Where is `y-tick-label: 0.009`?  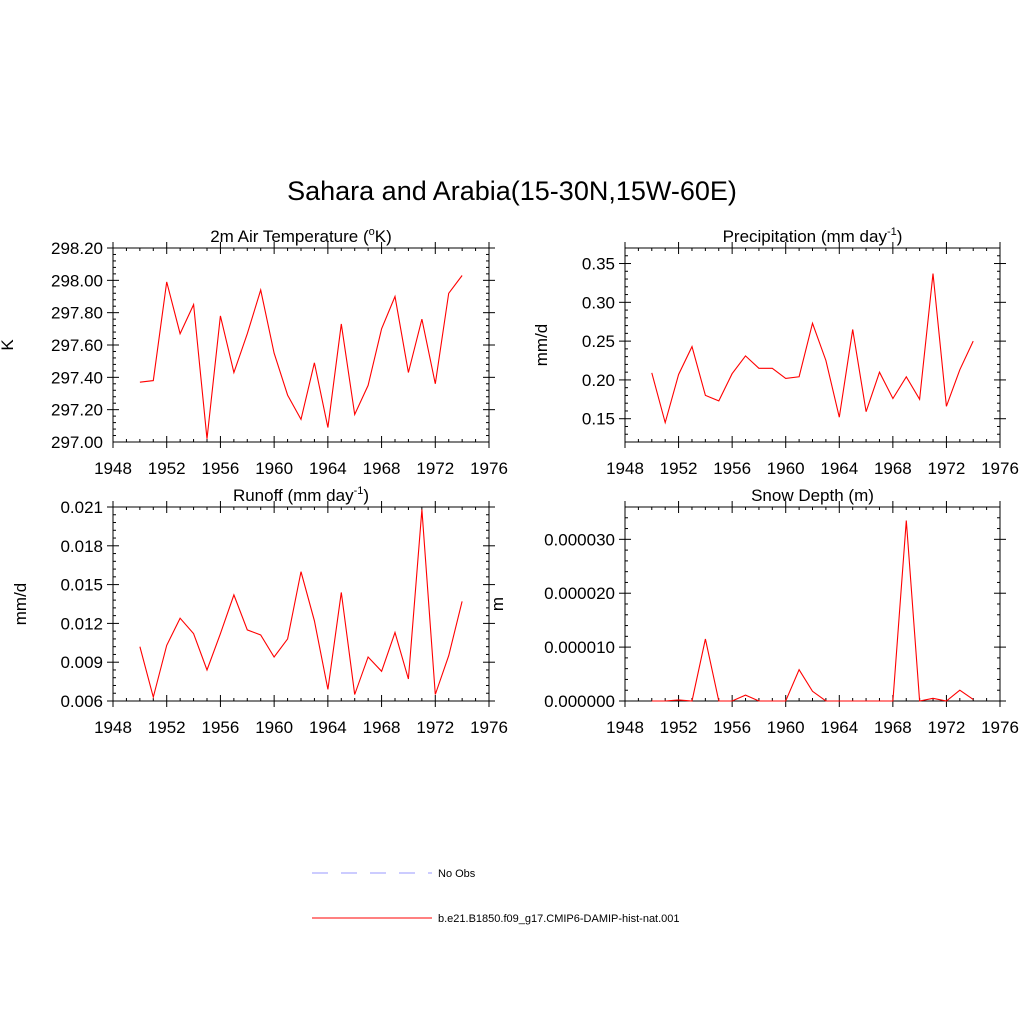 y-tick-label: 0.009 is located at coordinates (81, 662).